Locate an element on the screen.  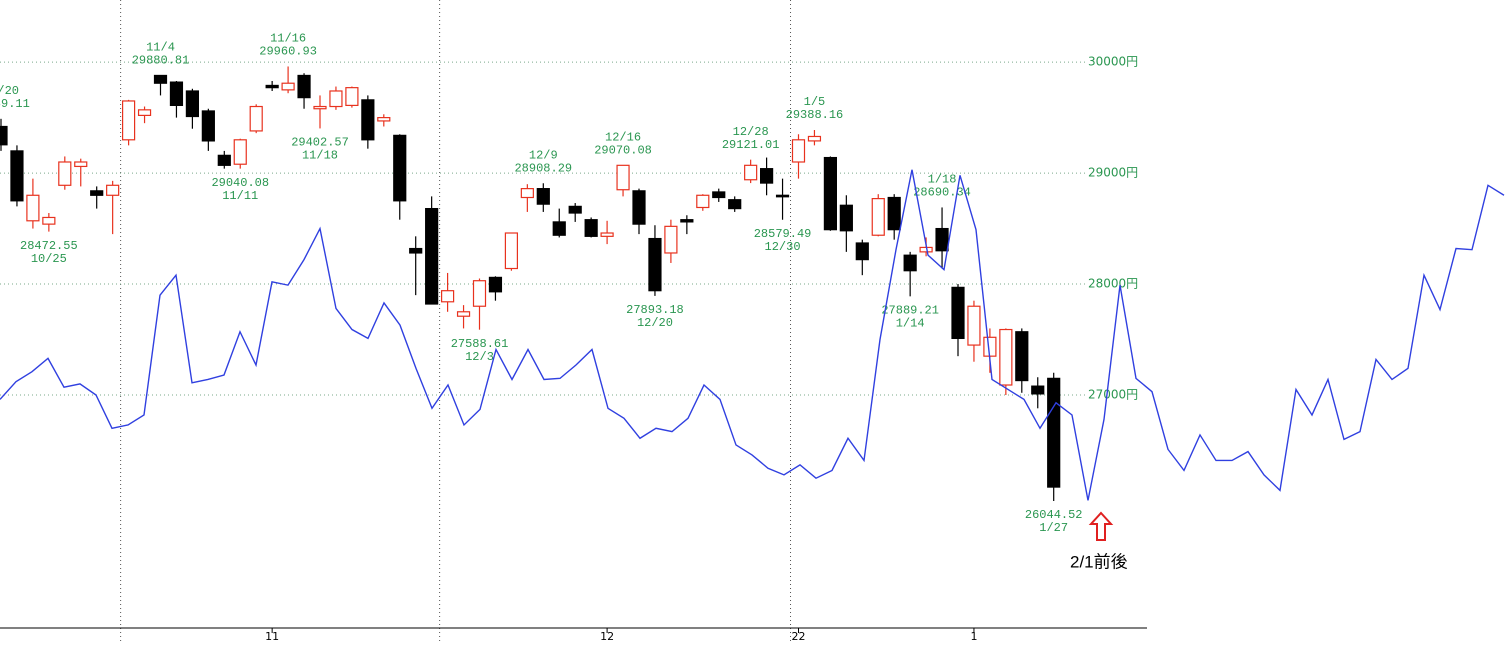
annotation-date: 1/5 is located at coordinates (815, 102).